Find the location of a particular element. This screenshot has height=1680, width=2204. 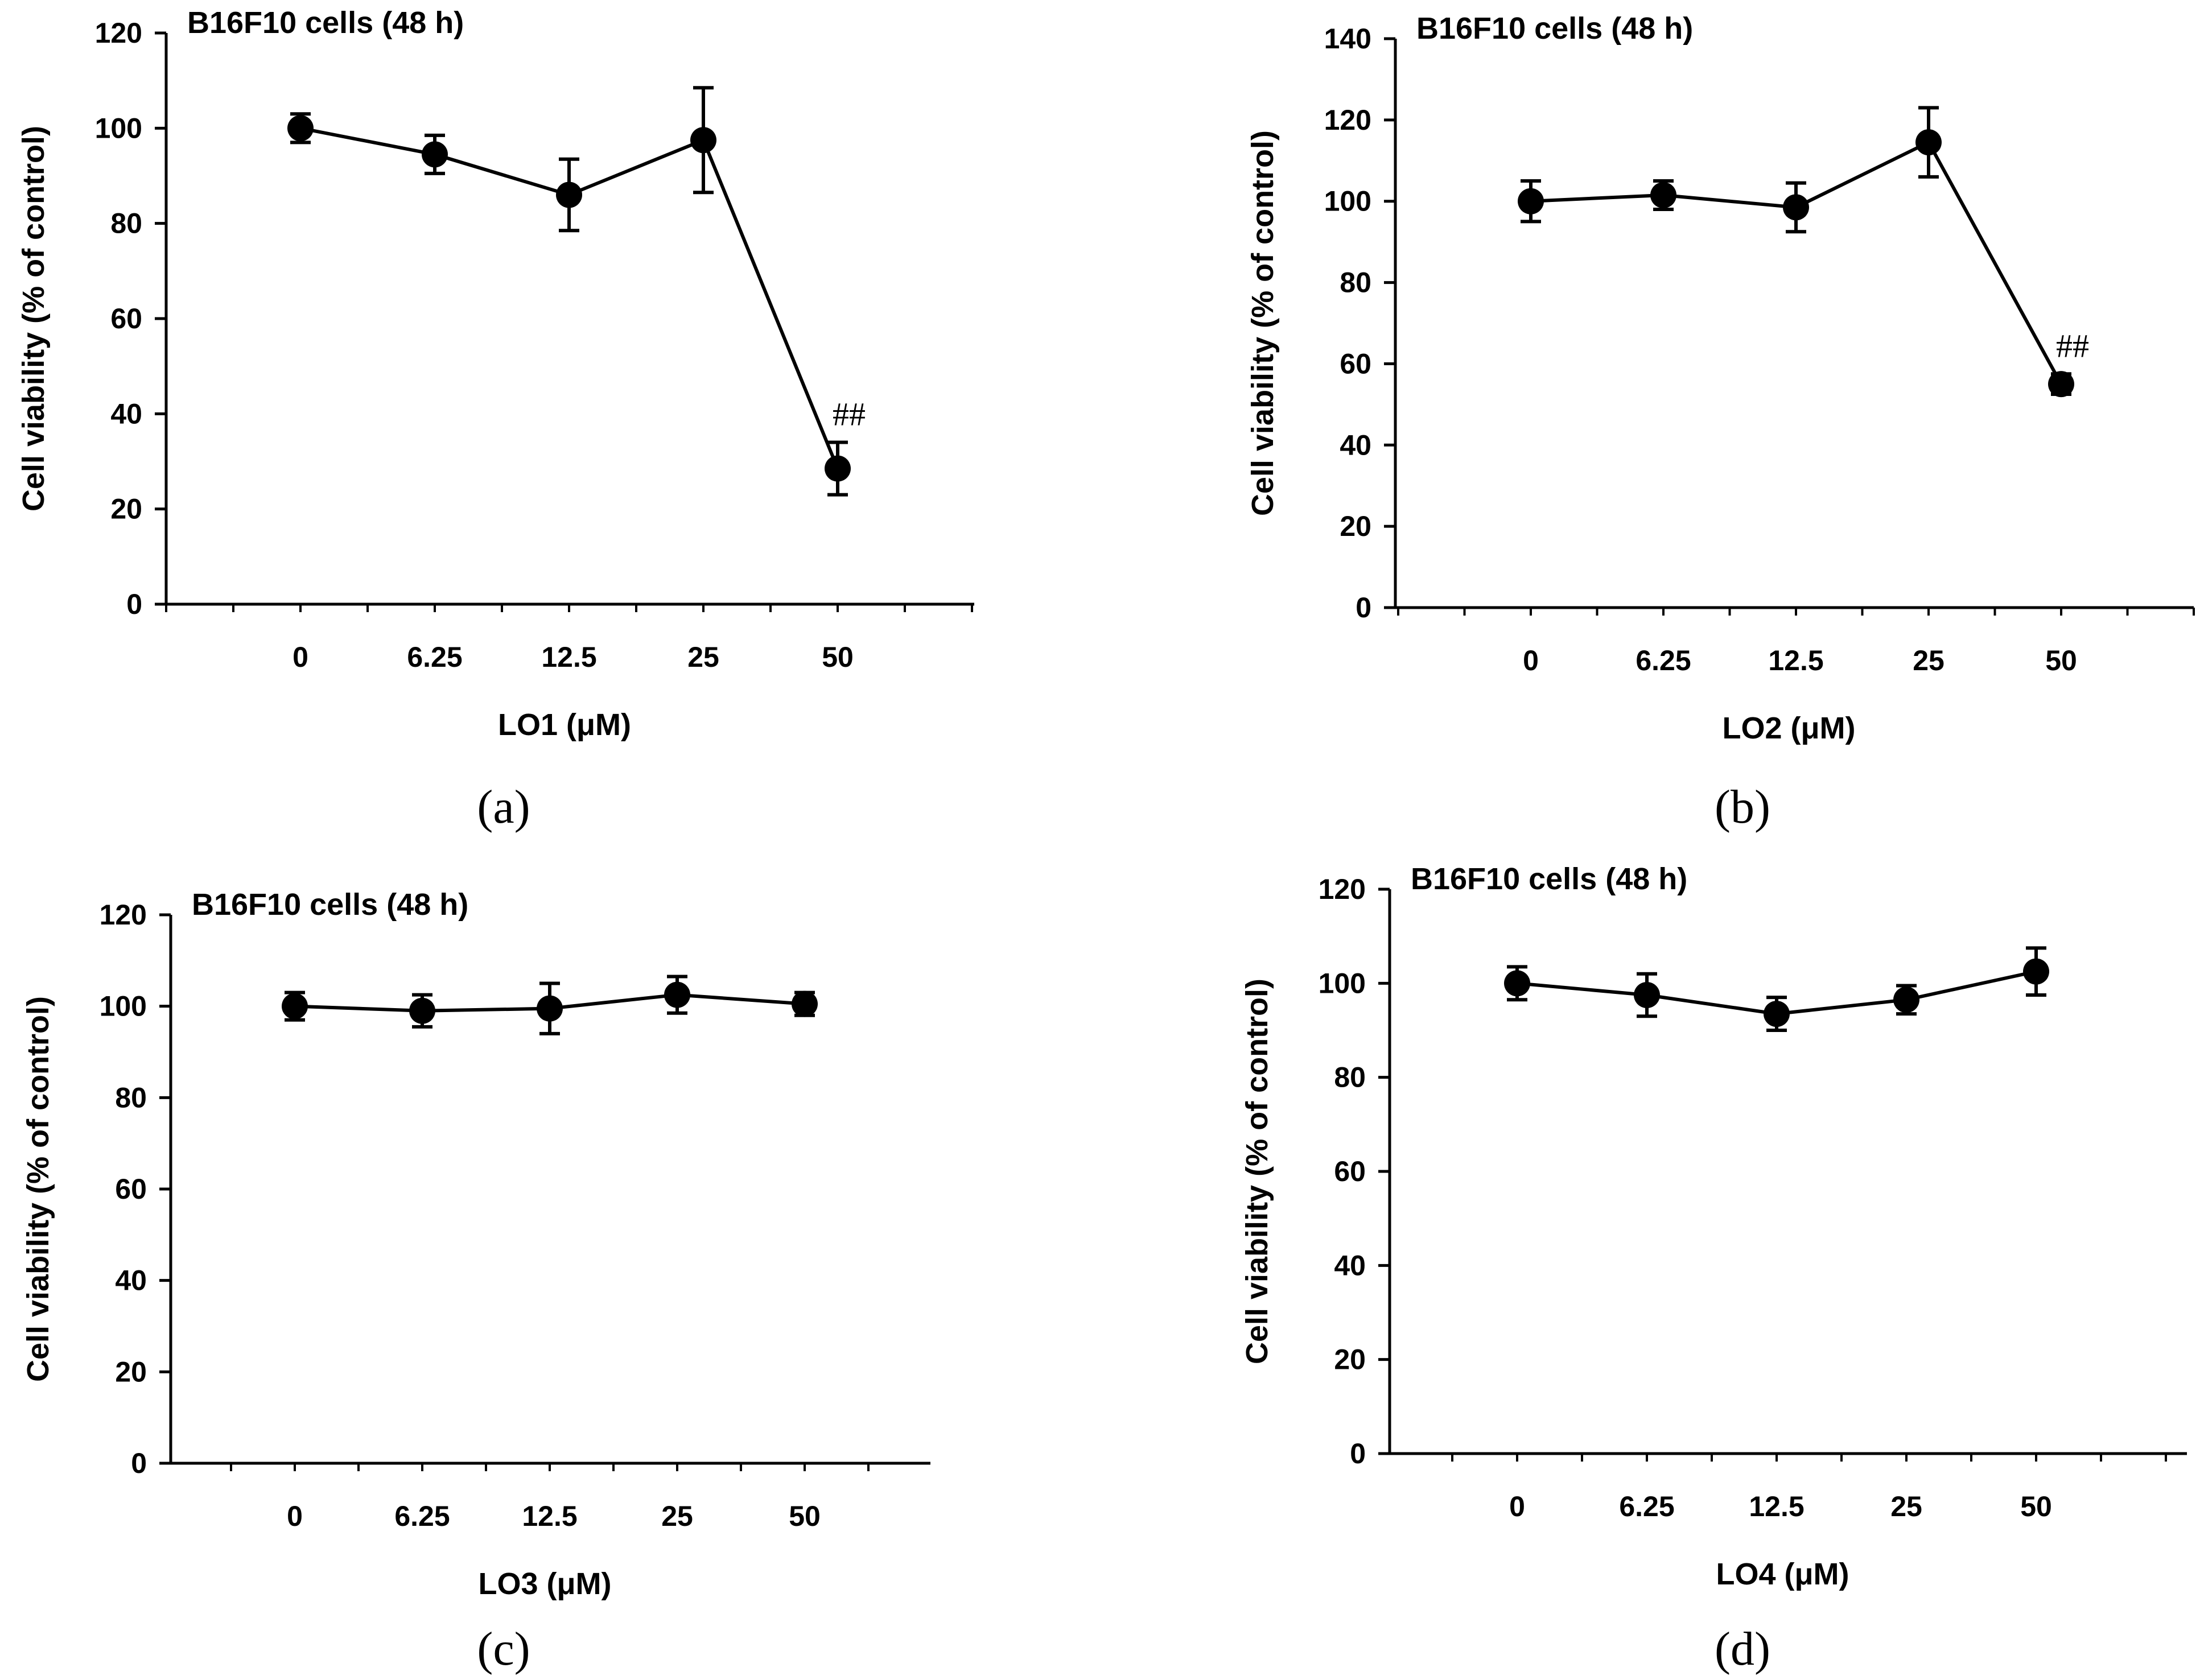

x-axis-title: LO1 (μM) is located at coordinates (564, 725).